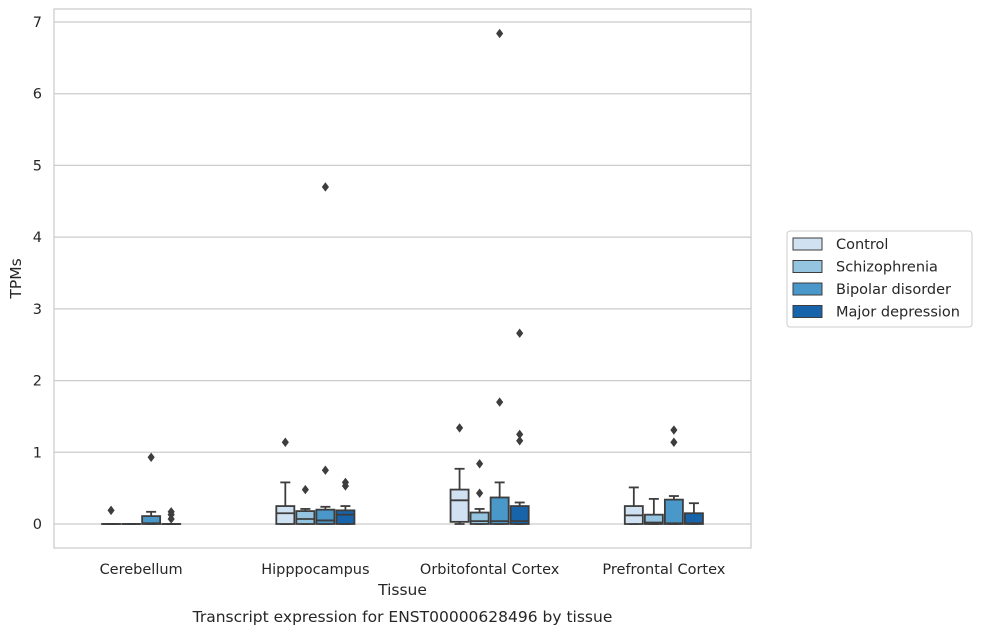 The width and height of the screenshot is (983, 634). Describe the element at coordinates (37, 95) in the screenshot. I see `y-tick-label-6: 6` at that location.